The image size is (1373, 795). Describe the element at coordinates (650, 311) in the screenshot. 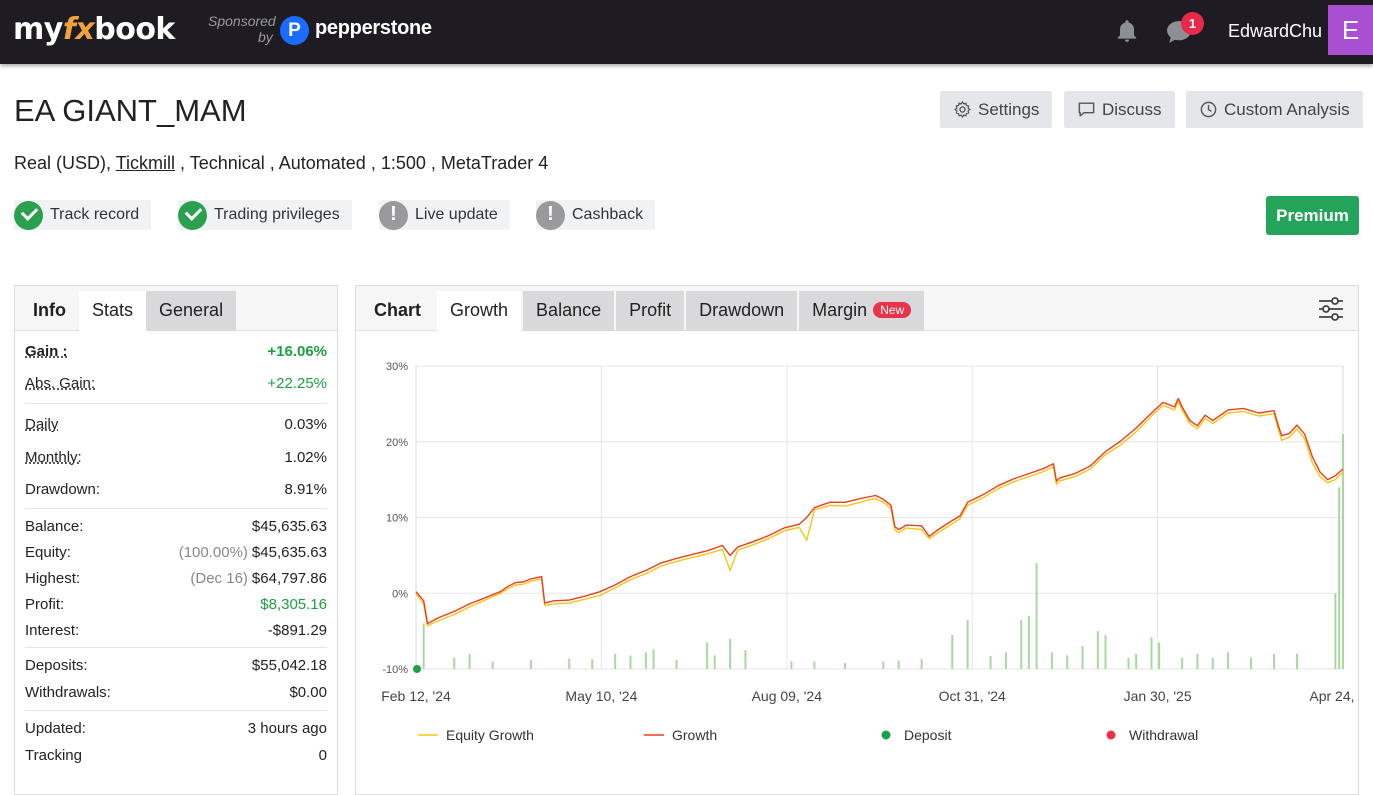

I see `tab-profit: Profit` at that location.